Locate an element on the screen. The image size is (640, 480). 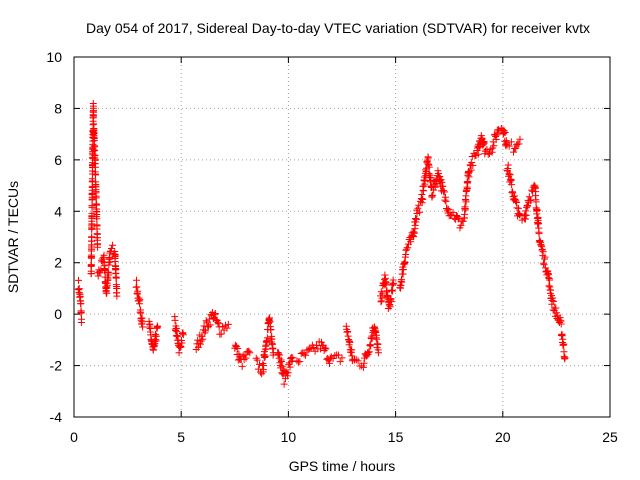
x-tick-label: 25 is located at coordinates (610, 437).